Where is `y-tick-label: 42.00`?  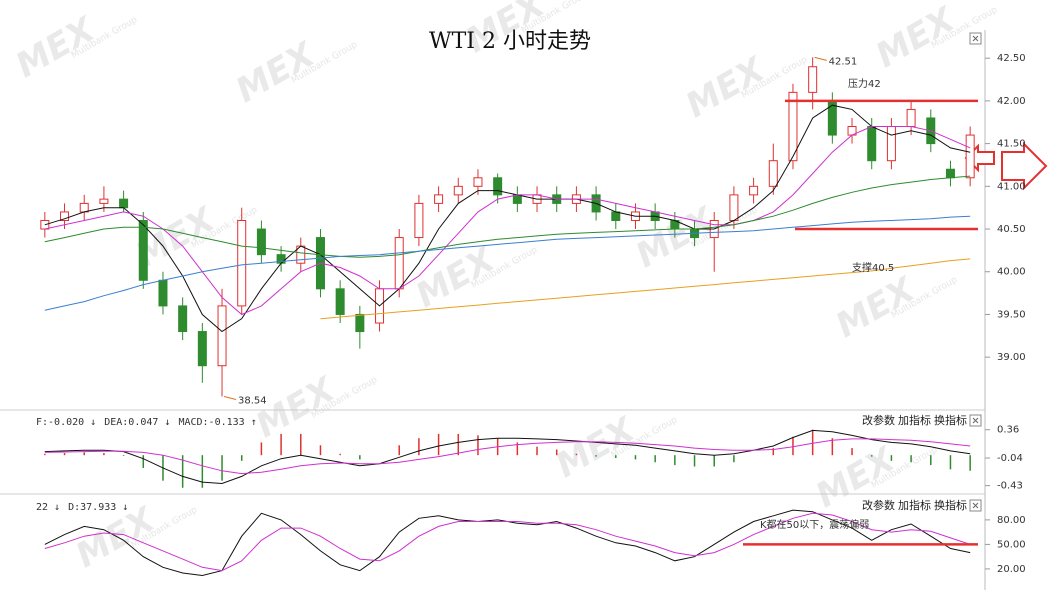 y-tick-label: 42.00 is located at coordinates (1011, 101).